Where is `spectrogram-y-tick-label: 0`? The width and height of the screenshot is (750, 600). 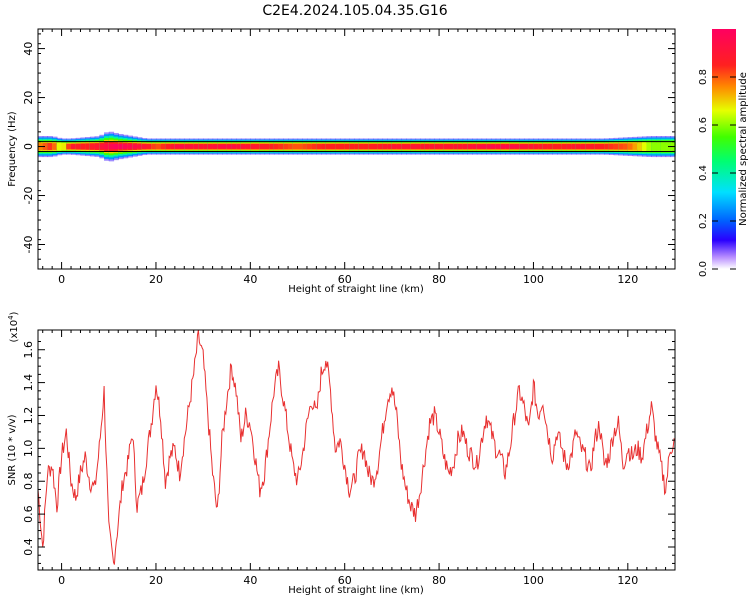
spectrogram-y-tick-label: 0 is located at coordinates (28, 146).